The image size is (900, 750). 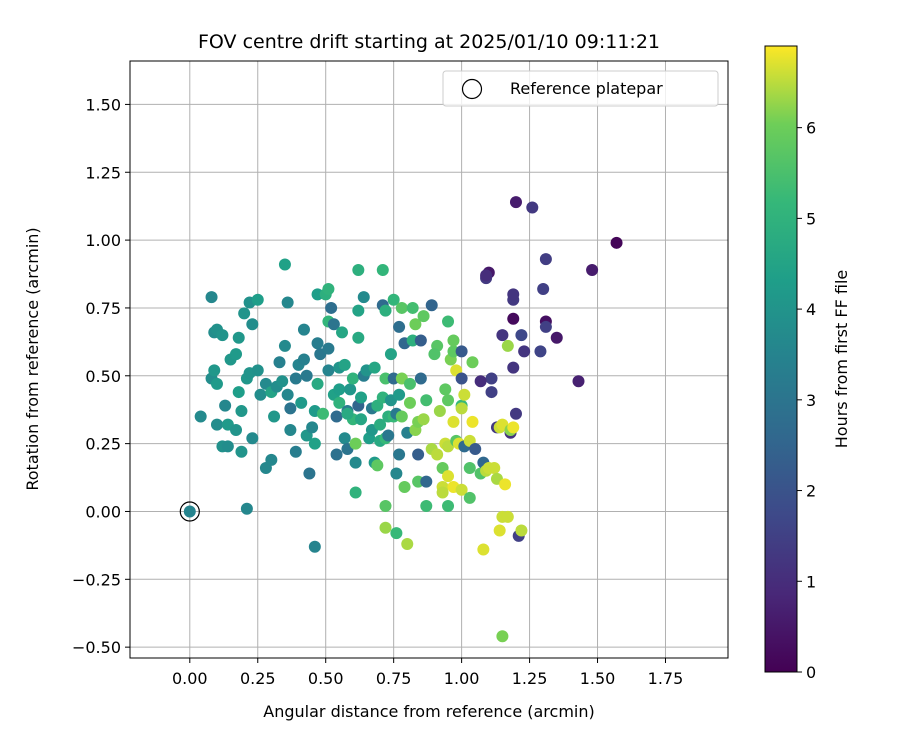 I want to click on y-axis-label: Rotation from reference (arcmin), so click(x=32, y=358).